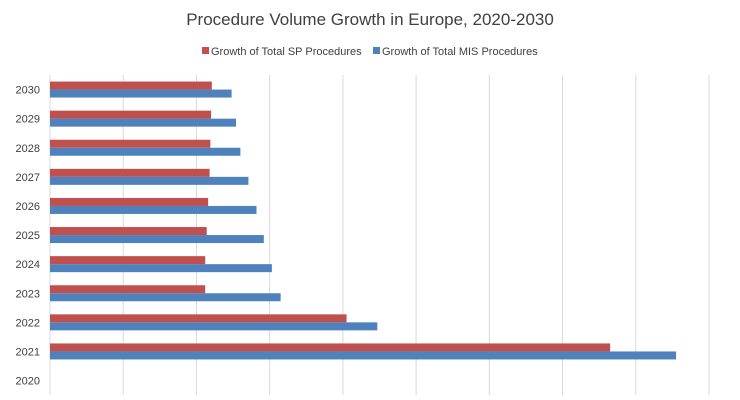 This screenshot has height=400, width=740. Describe the element at coordinates (28, 323) in the screenshot. I see `y-tick-label-2022: 2022` at that location.